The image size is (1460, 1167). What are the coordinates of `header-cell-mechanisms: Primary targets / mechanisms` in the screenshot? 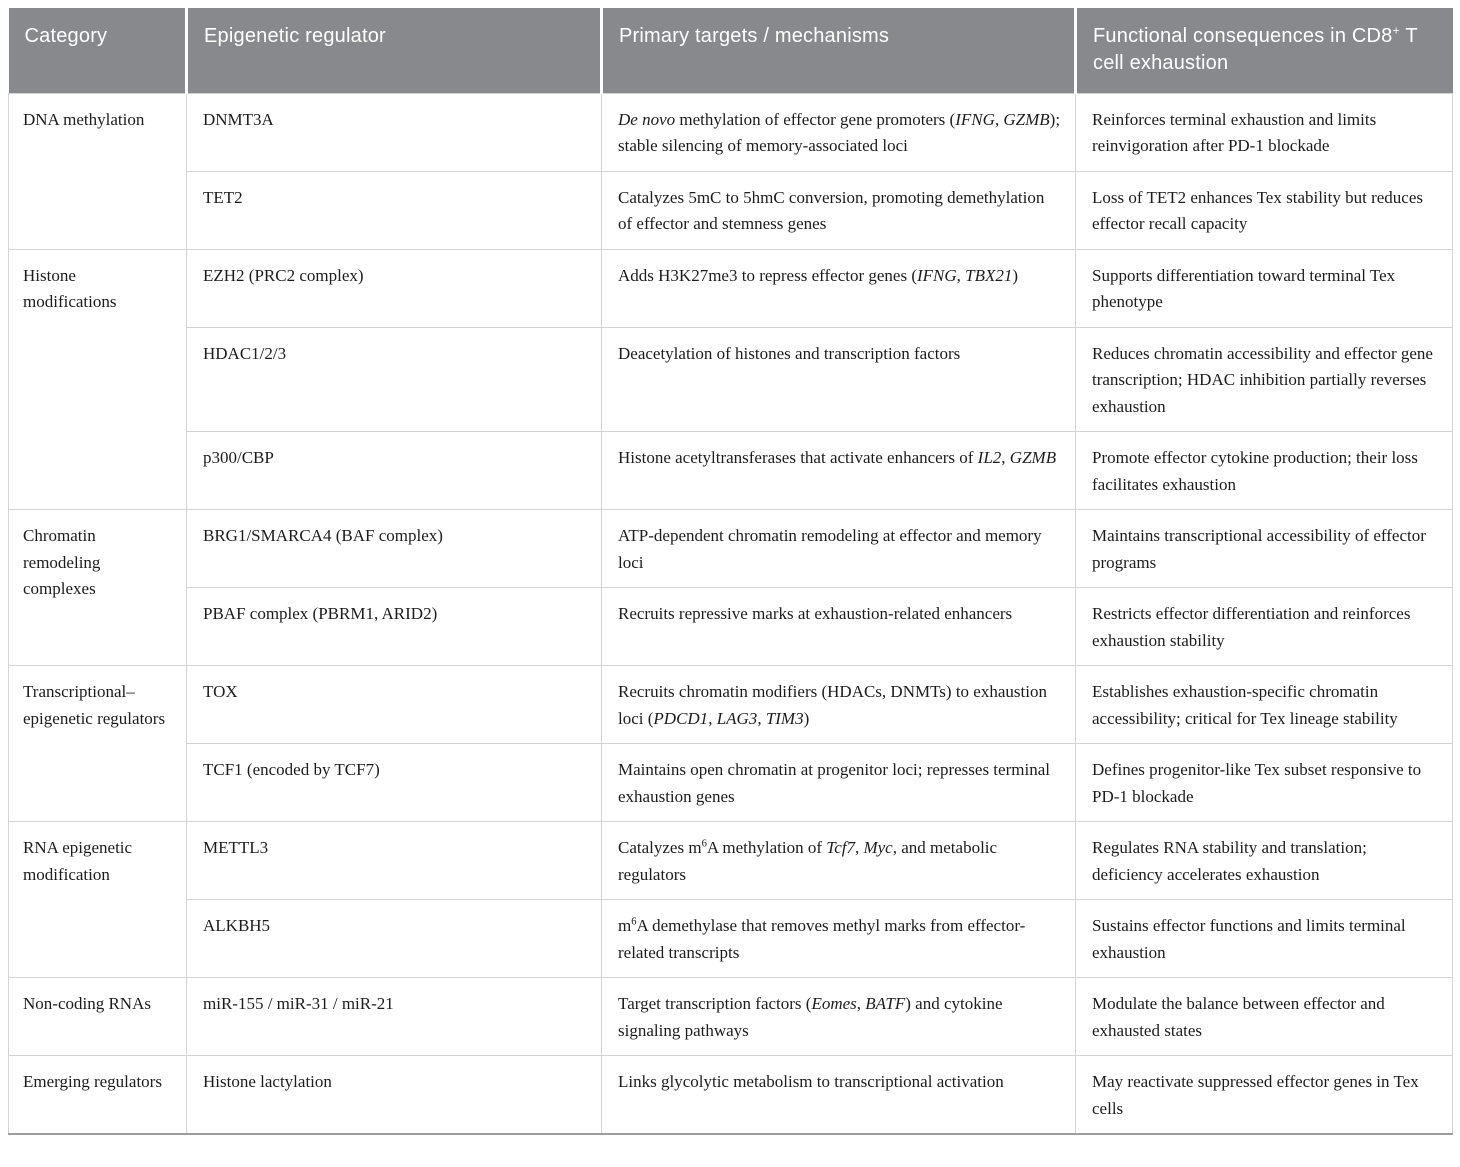 It's located at (838, 50).